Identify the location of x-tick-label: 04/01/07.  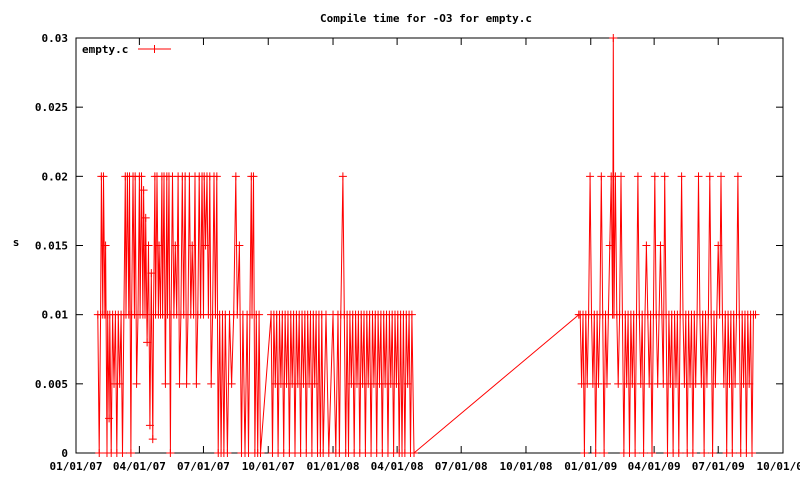
(139, 466).